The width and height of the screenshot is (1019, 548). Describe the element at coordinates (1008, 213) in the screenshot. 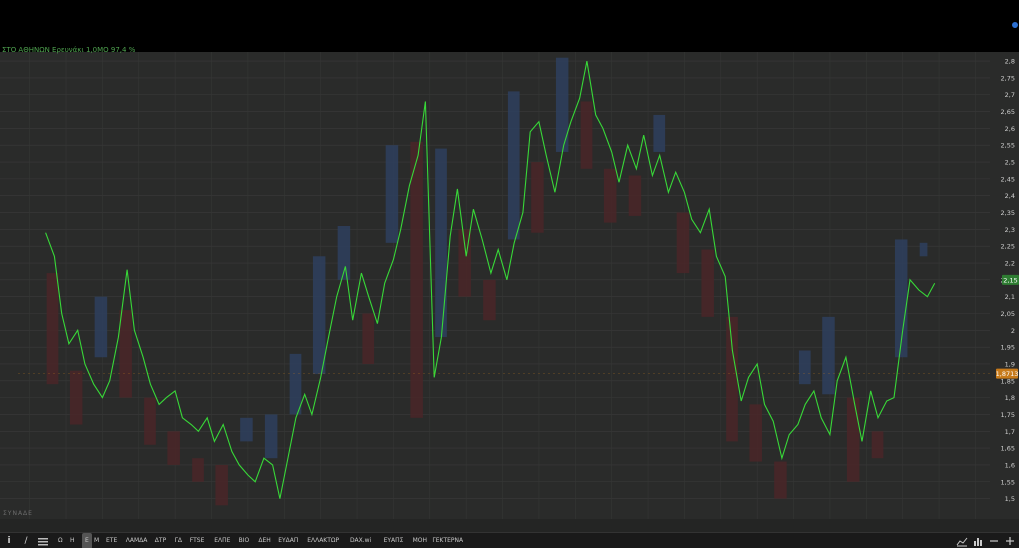

I see `y-tick-label: 2,35` at that location.